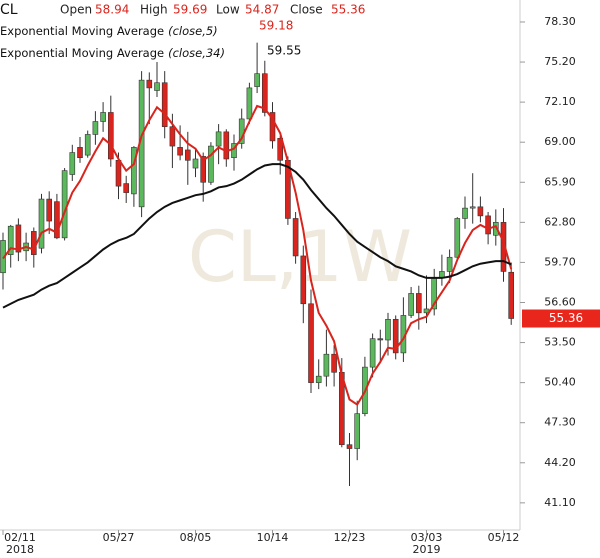  I want to click on header-value: 59.69, so click(190, 10).